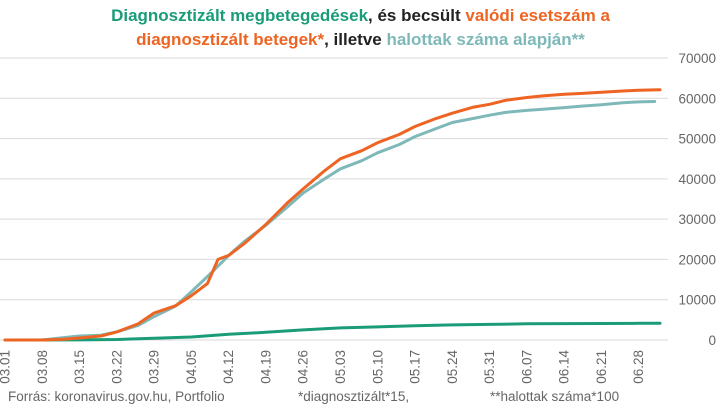 The width and height of the screenshot is (721, 412). What do you see at coordinates (354, 396) in the screenshot?
I see `footer-note-1: *diagnosztizált*15,` at bounding box center [354, 396].